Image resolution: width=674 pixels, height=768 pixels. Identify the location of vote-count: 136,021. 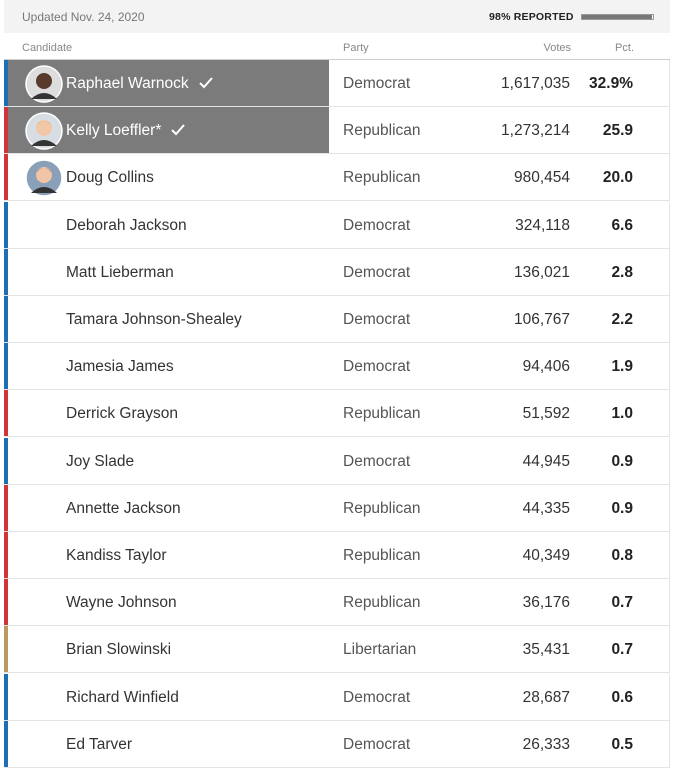
(541, 272).